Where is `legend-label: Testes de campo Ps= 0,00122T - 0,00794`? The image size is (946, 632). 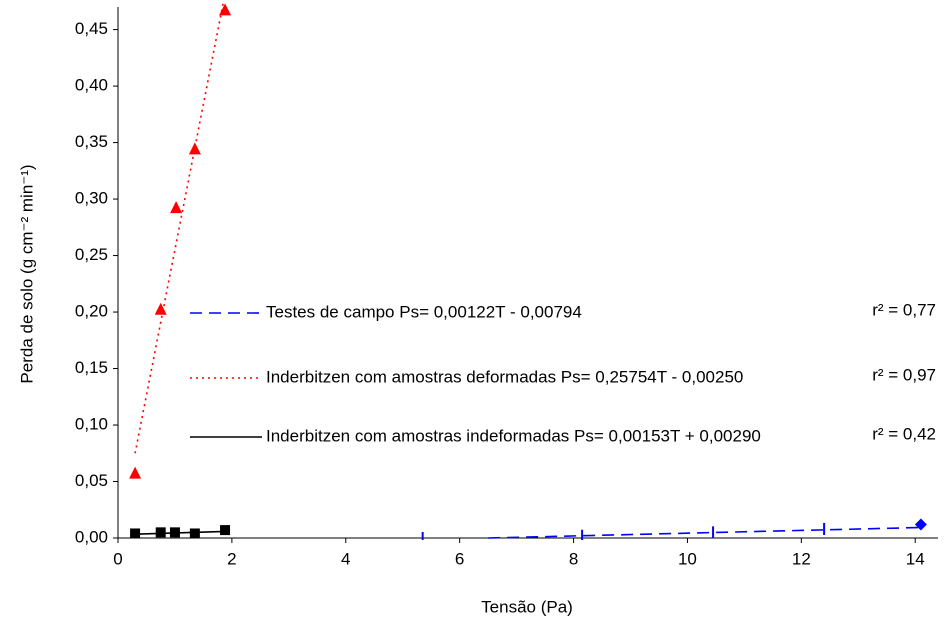
legend-label: Testes de campo Ps= 0,00122T - 0,00794 is located at coordinates (424, 311).